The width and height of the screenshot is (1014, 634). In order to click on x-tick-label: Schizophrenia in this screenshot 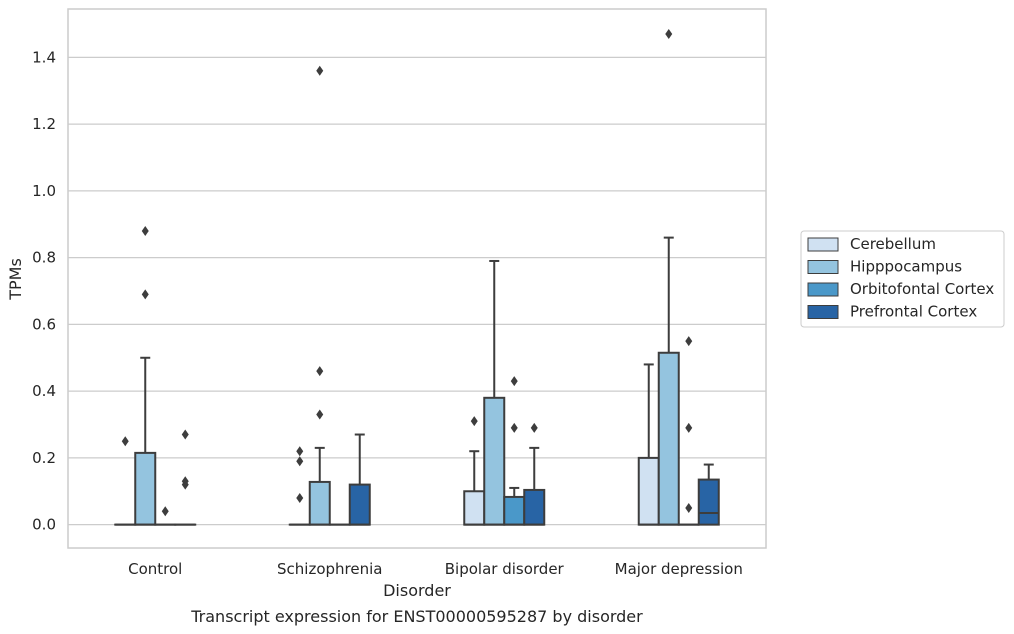, I will do `click(329, 569)`.